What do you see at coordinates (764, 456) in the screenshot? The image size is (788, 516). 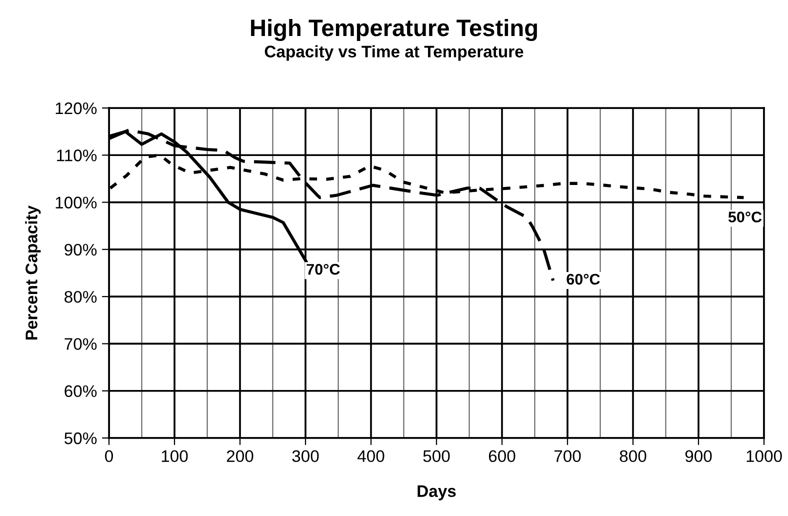 I see `x-tick-label: 1000` at bounding box center [764, 456].